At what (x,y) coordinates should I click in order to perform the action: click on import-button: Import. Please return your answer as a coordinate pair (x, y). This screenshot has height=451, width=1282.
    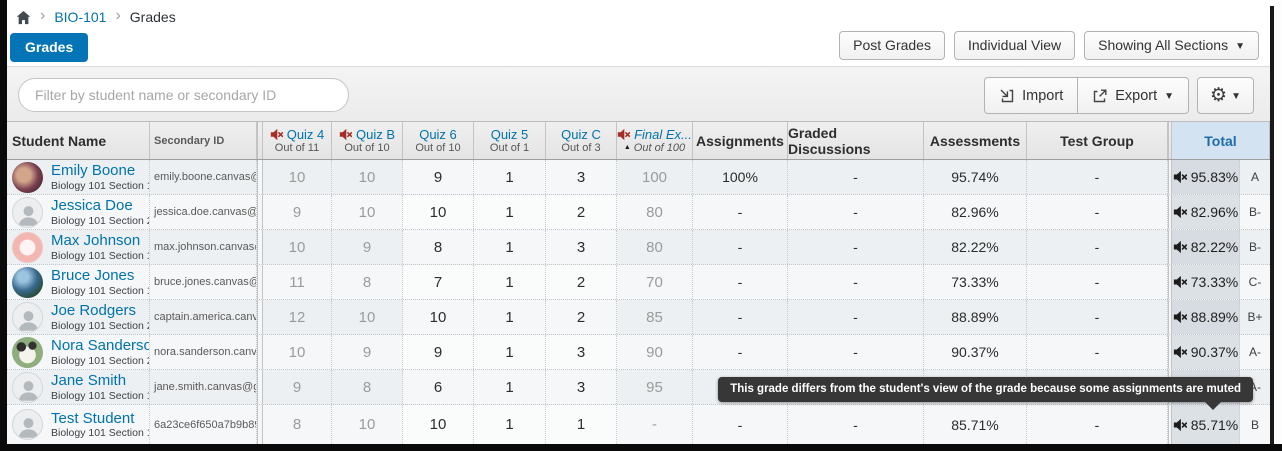
    Looking at the image, I should click on (1031, 95).